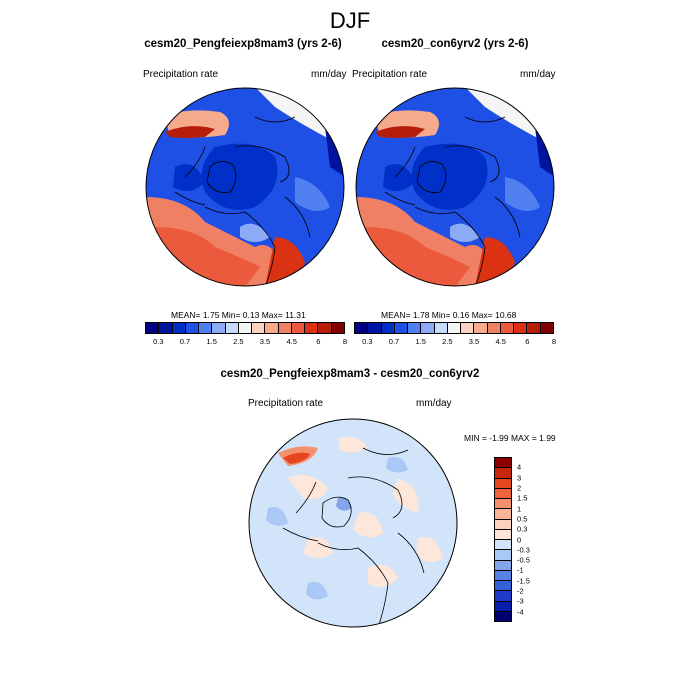 Image resolution: width=700 pixels, height=700 pixels. Describe the element at coordinates (455, 44) in the screenshot. I see `panel-2-title: cesm20_con6yrv2 (yrs 2-6)` at that location.